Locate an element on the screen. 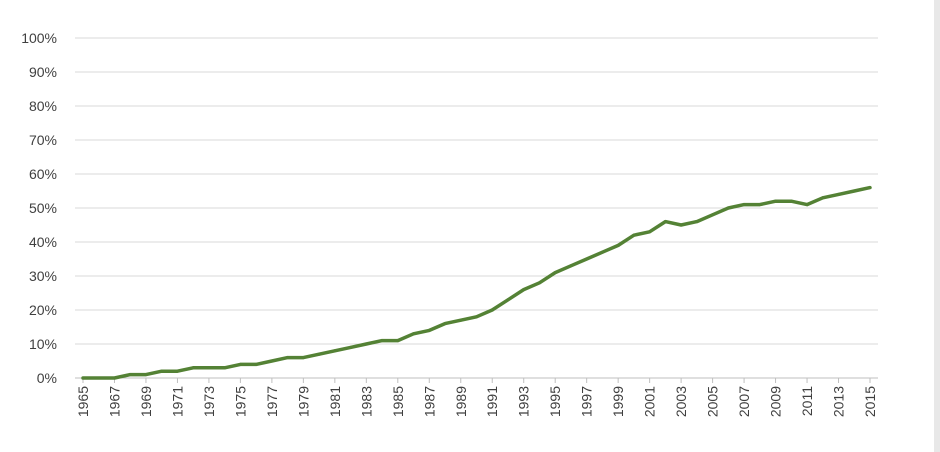 This screenshot has height=452, width=940. x-tick-label: 2011 is located at coordinates (807, 401).